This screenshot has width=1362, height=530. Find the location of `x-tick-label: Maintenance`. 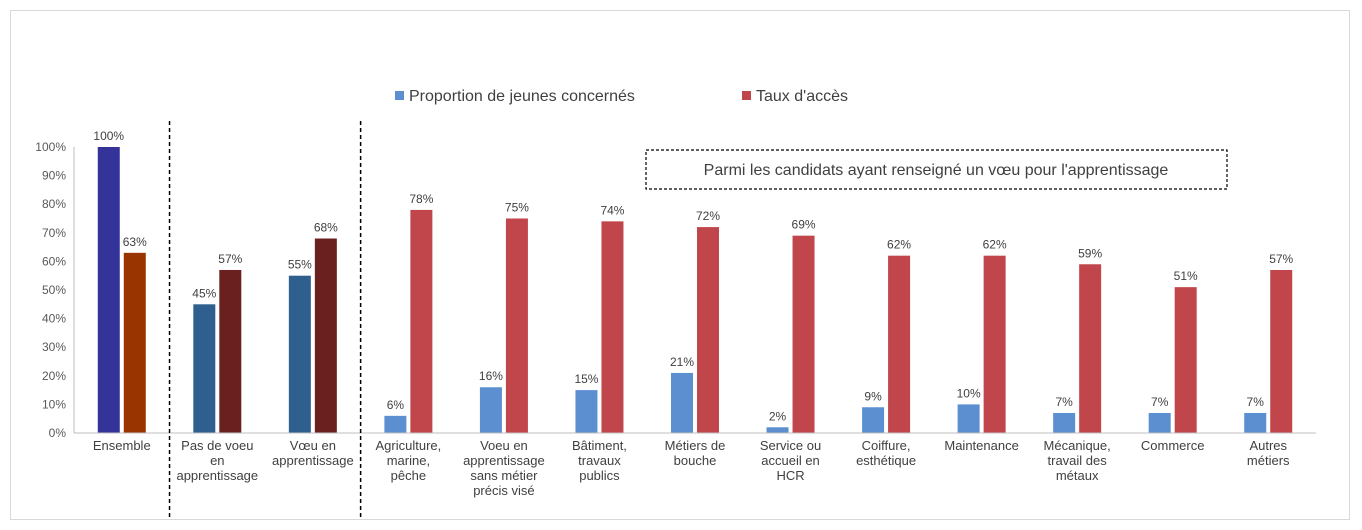

x-tick-label: Maintenance is located at coordinates (981, 445).